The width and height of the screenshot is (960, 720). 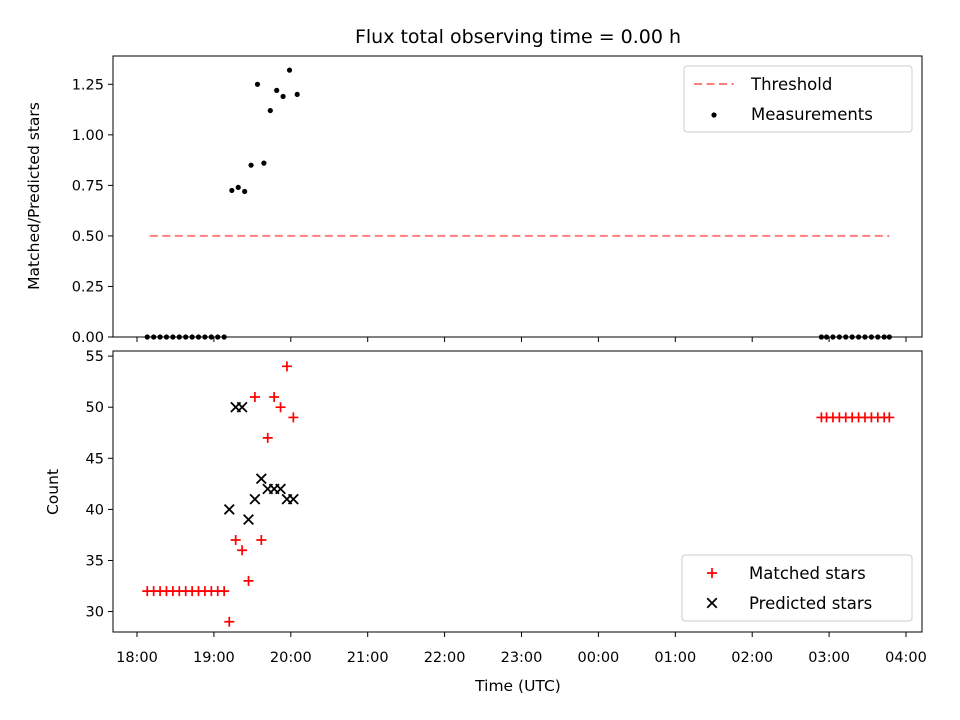 I want to click on x-tick-label: 01:00, so click(x=675, y=658).